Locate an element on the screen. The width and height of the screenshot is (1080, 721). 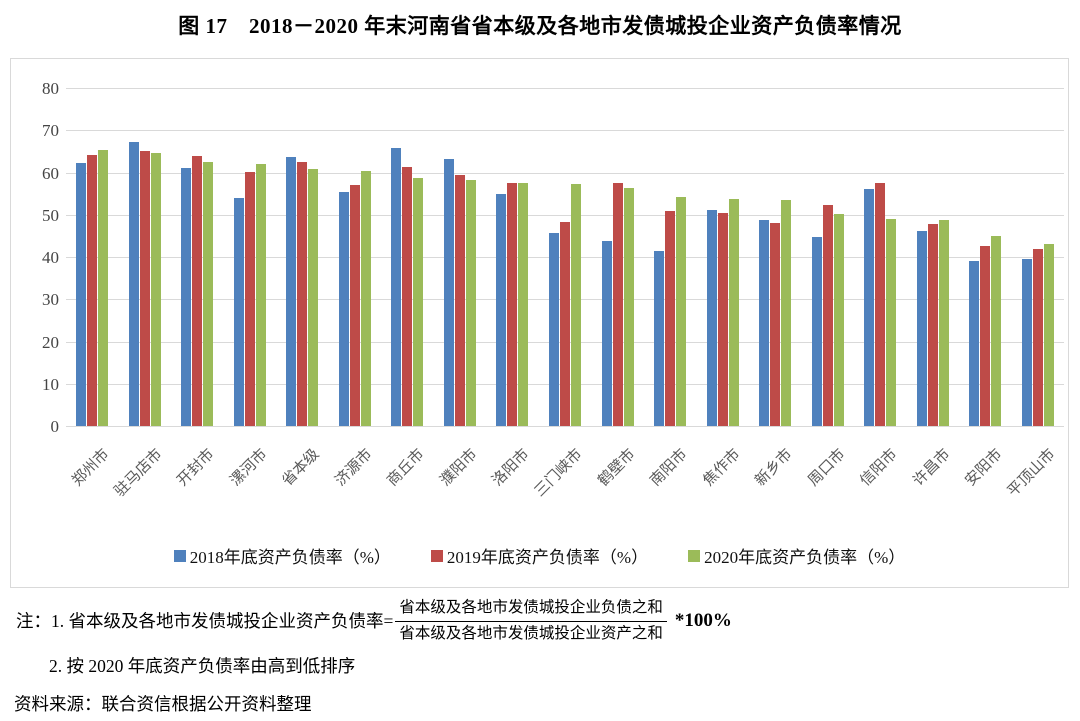
bar-信阳市-2020 is located at coordinates (891, 322).